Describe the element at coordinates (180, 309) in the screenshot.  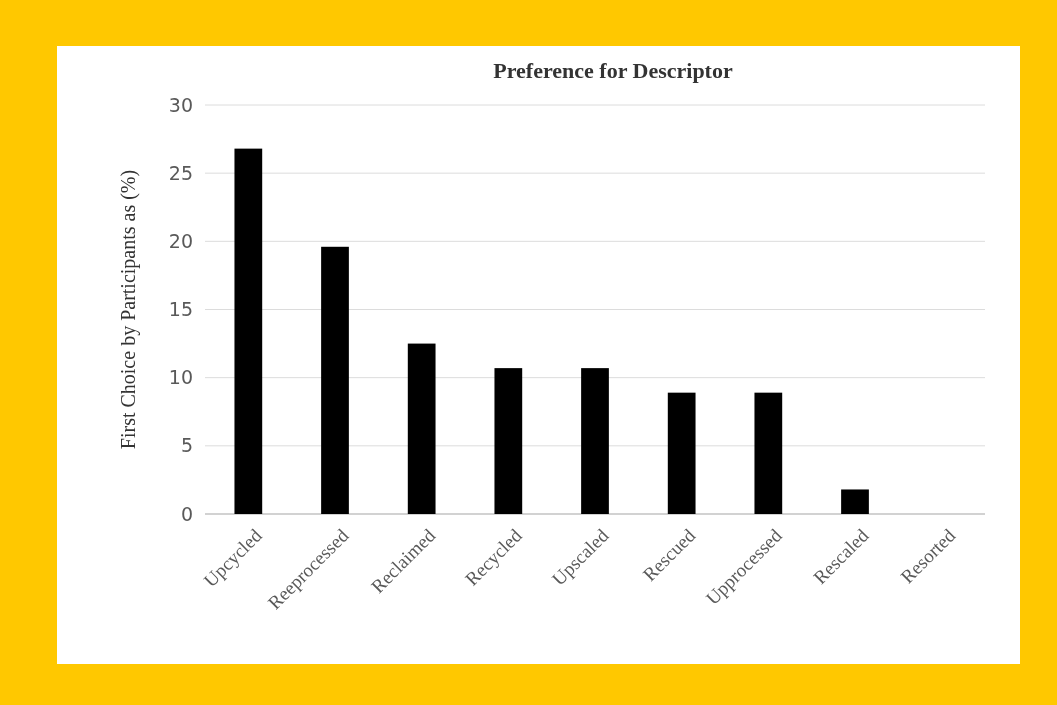
I see `y-tick-label: 15` at that location.